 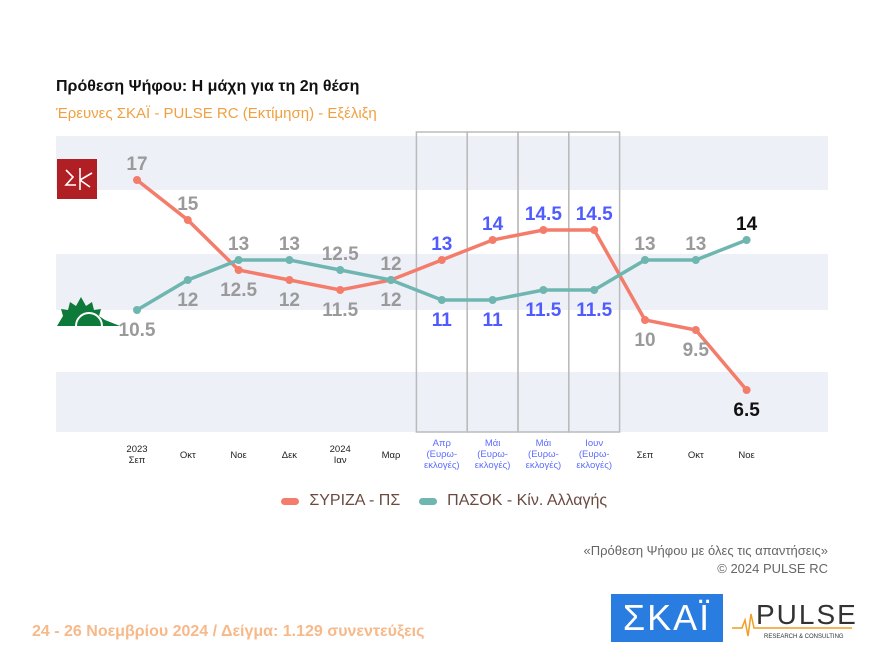 What do you see at coordinates (772, 568) in the screenshot?
I see `note-line-2: © 2024 PULSE RC` at bounding box center [772, 568].